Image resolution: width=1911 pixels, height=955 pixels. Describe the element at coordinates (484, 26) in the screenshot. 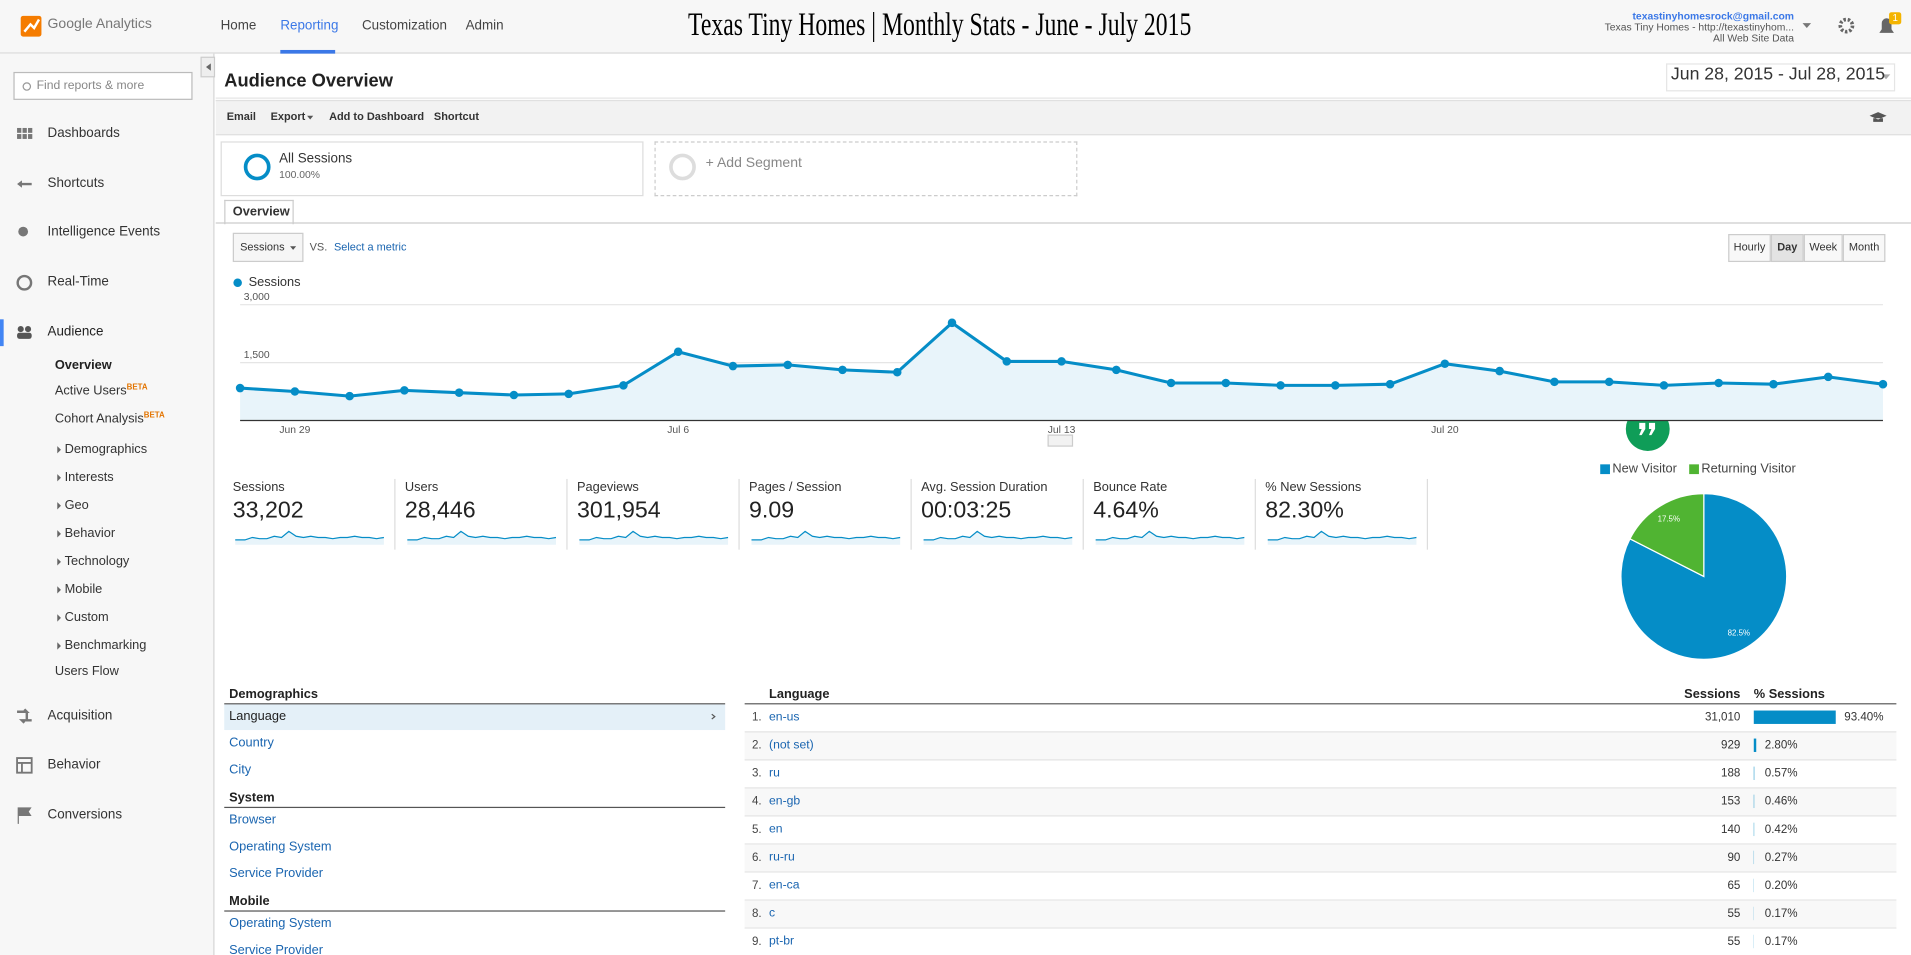

I see `nav-link: Admin` at that location.